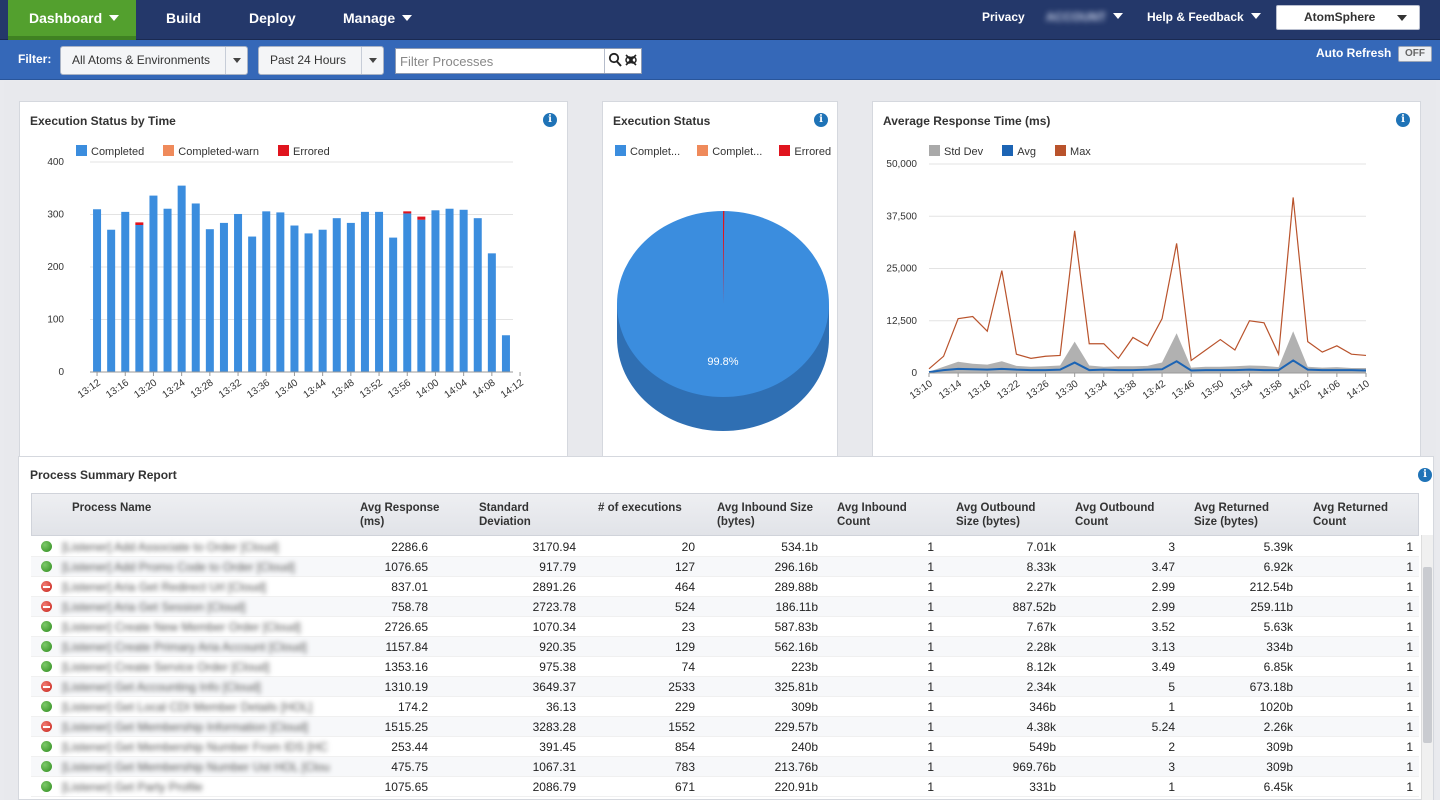 This screenshot has height=800, width=1440. What do you see at coordinates (161, 687) in the screenshot?
I see `cell-process-name: [Listener] Get Accounting Info [Cloud]` at bounding box center [161, 687].